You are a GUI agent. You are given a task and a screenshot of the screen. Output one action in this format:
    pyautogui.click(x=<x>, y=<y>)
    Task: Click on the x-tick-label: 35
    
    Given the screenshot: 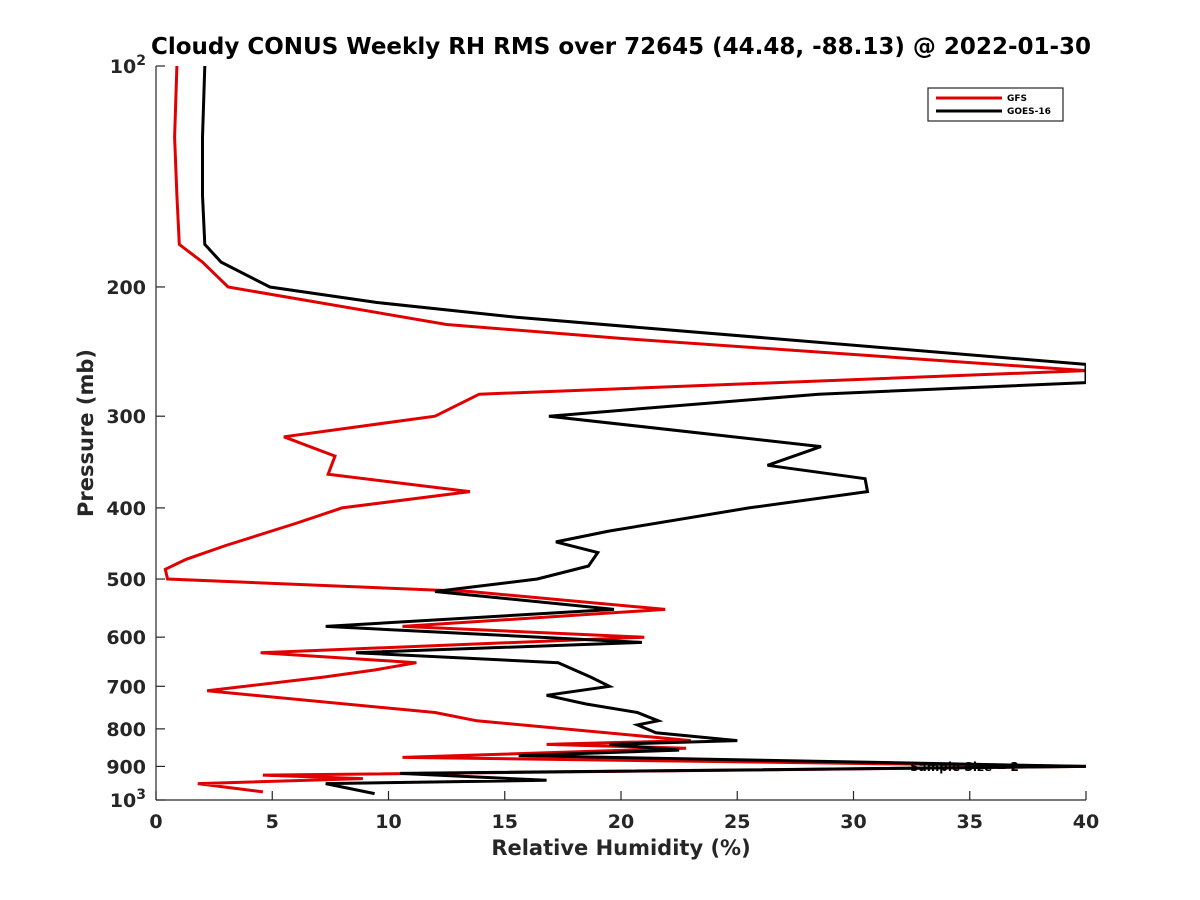 What is the action you would take?
    pyautogui.click(x=970, y=822)
    